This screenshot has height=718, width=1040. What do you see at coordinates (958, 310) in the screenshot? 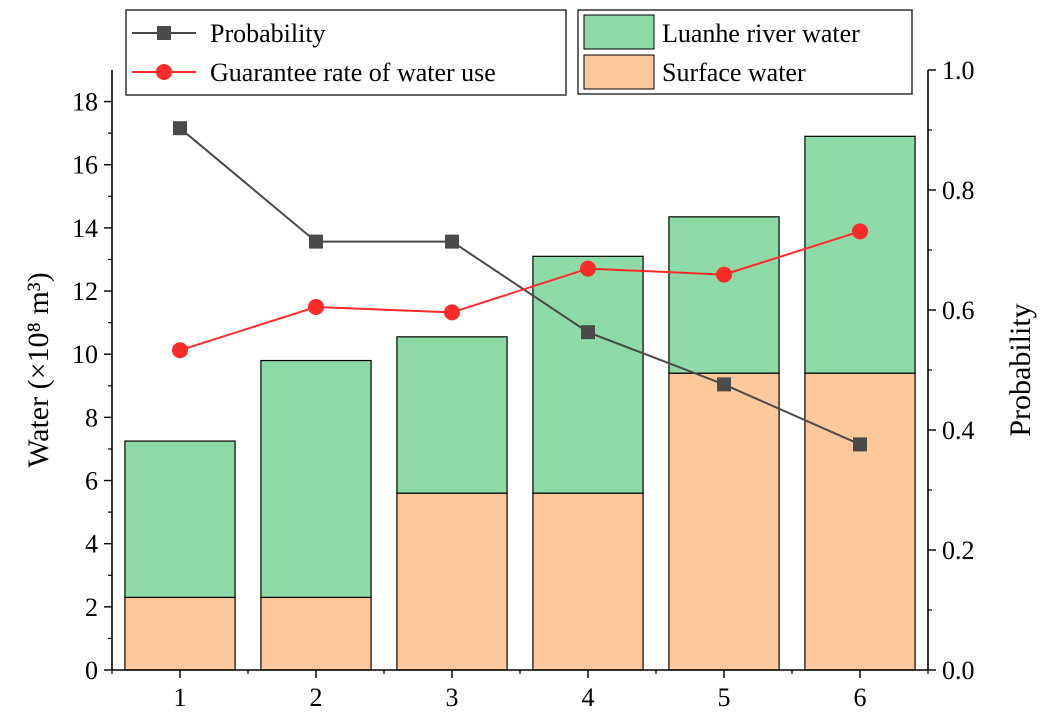
I see `y-right-tick-label-0.6: 0.6` at bounding box center [958, 310].